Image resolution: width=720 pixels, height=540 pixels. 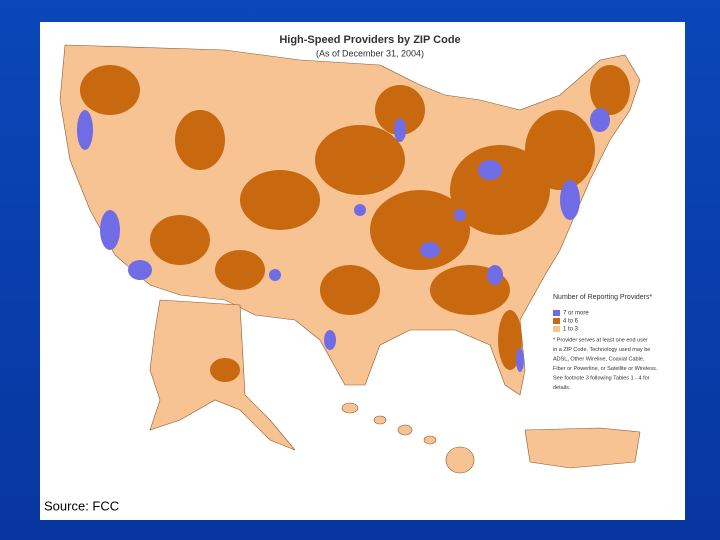 What do you see at coordinates (81, 505) in the screenshot?
I see `source: Source: FCC` at bounding box center [81, 505].